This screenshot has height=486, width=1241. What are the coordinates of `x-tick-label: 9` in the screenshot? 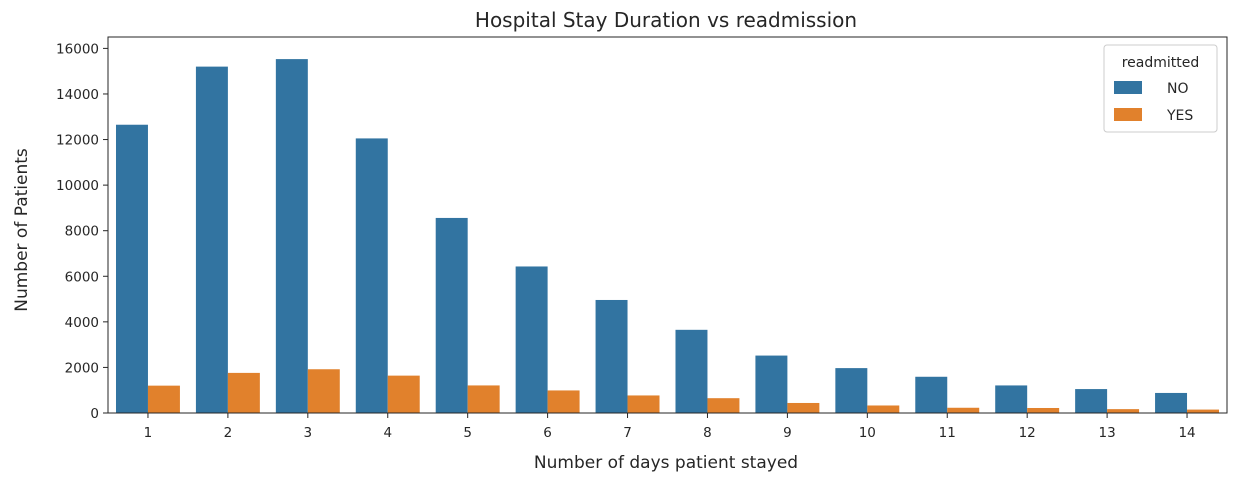 It's located at (787, 433).